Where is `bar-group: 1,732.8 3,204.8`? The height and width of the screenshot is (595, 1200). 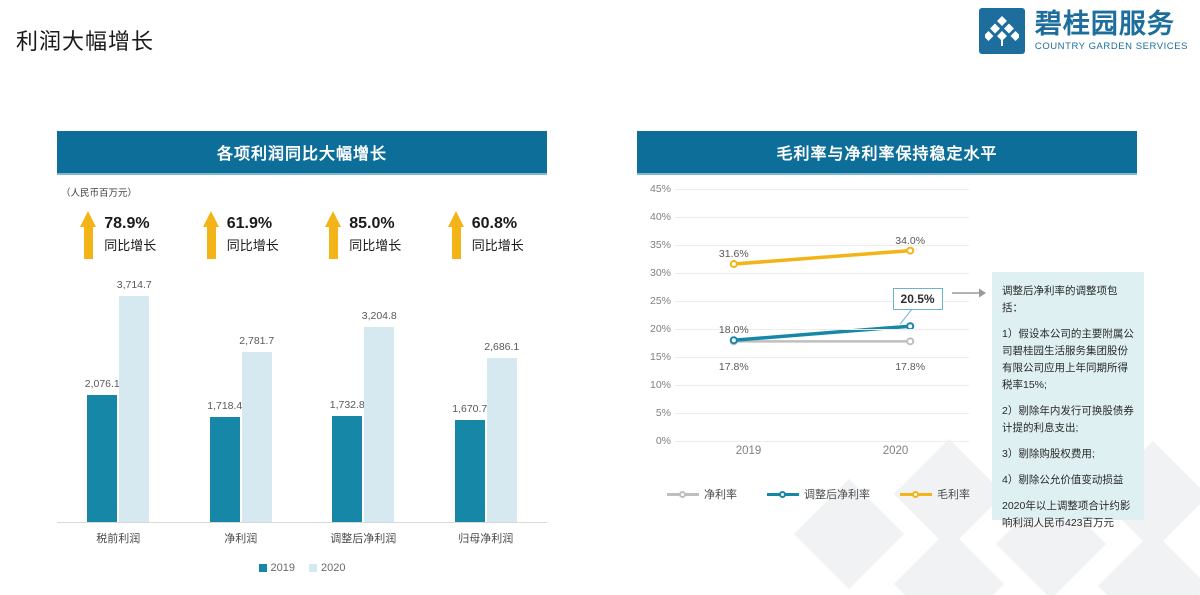
bar-group: 1,732.8 3,204.8 is located at coordinates (363, 392).